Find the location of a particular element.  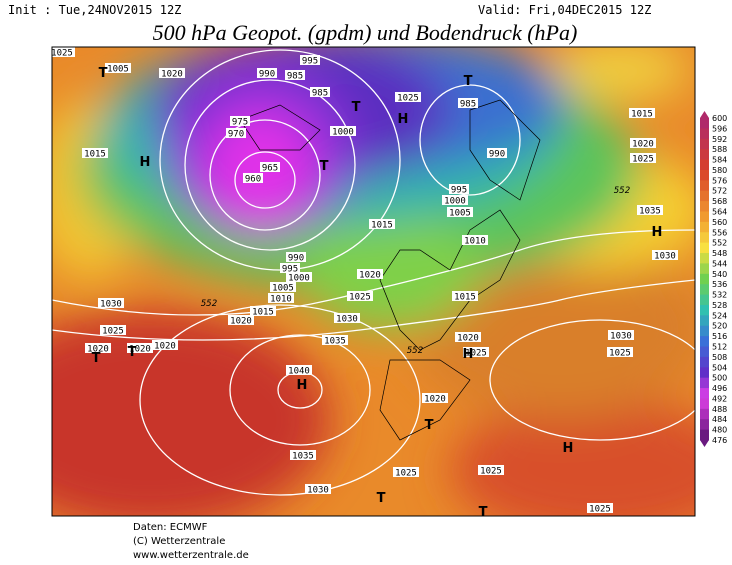

colorbar-tick-label: 484 is located at coordinates (719, 419).